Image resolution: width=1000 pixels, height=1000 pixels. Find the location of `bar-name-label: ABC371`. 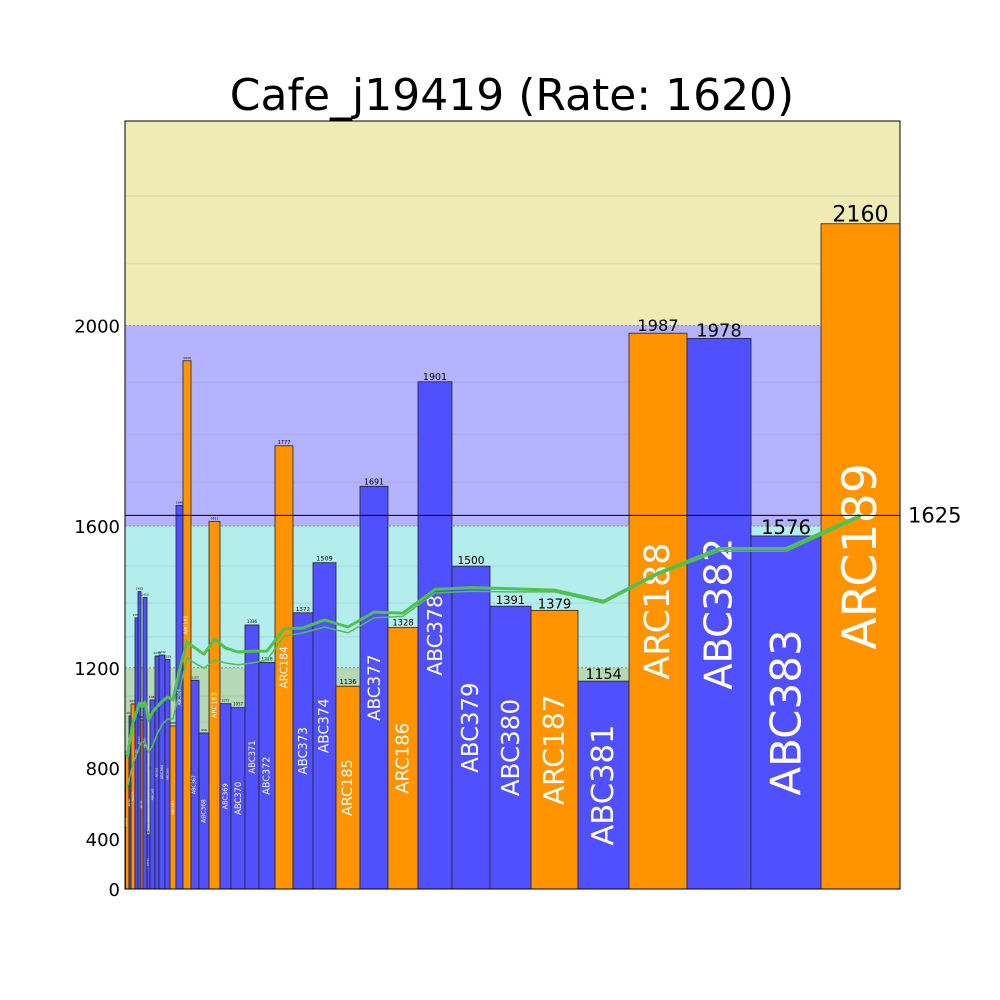

bar-name-label: ABC371 is located at coordinates (252, 756).